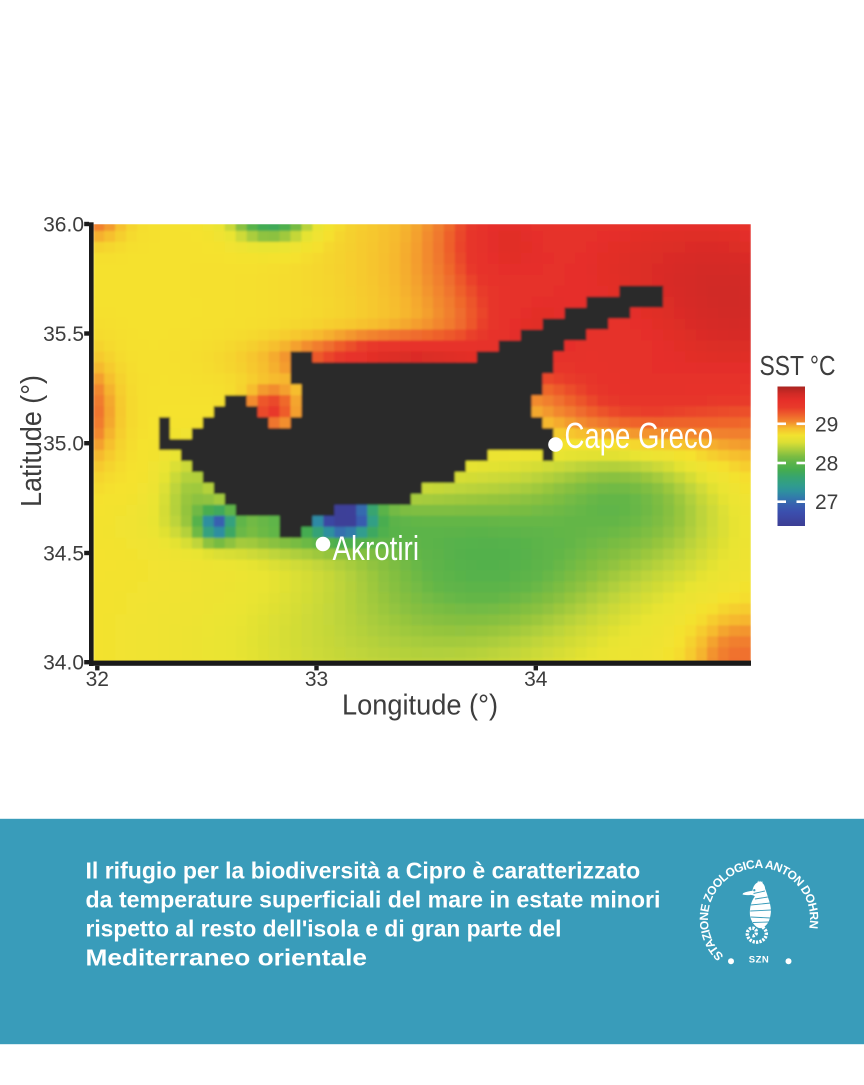  I want to click on svg-text: Longitude (°), so click(420, 706).